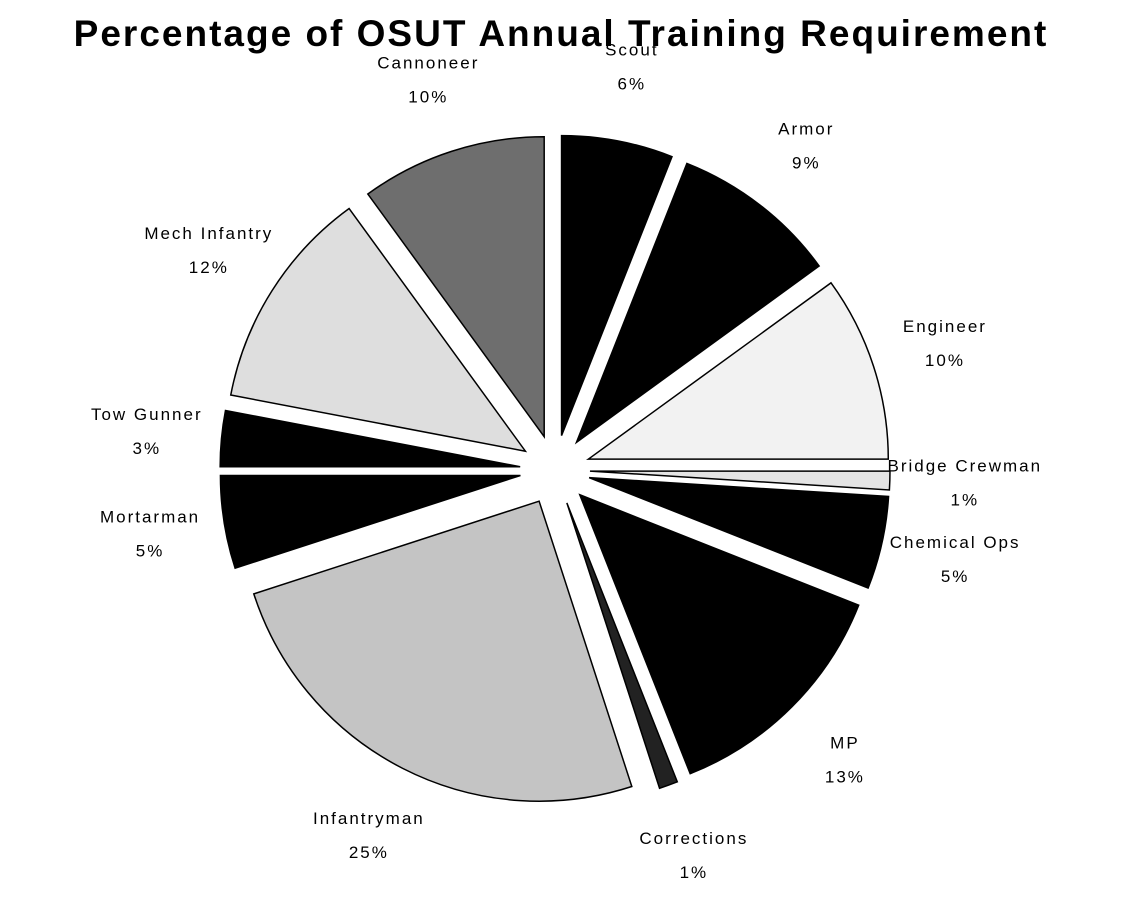 The width and height of the screenshot is (1122, 916). Describe the element at coordinates (806, 163) in the screenshot. I see `slice-value-label: 9%` at that location.